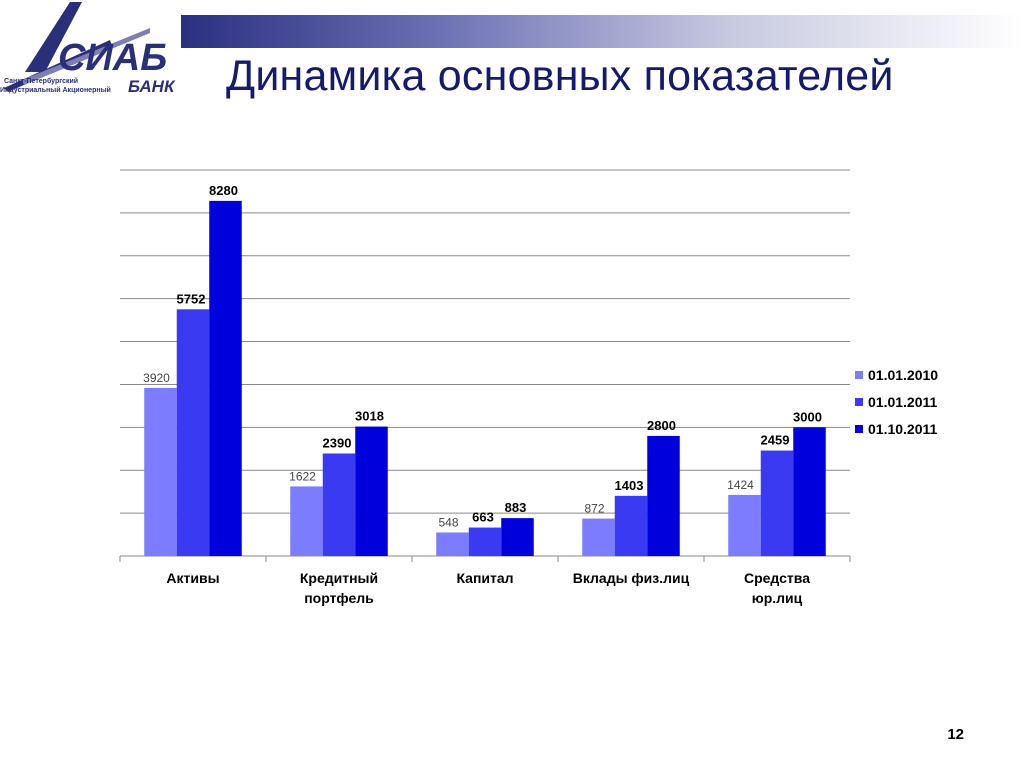 This screenshot has height=768, width=1024. I want to click on category-label: Активы, so click(192, 578).